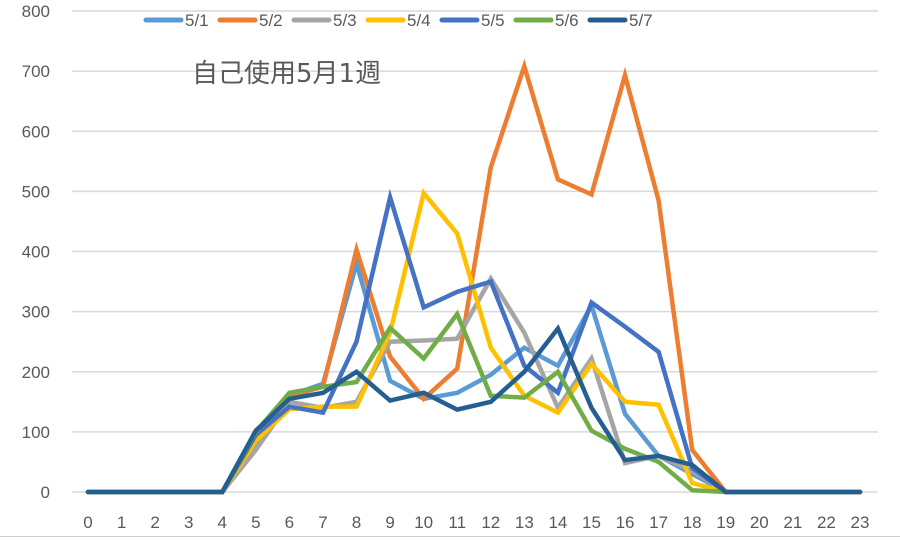  I want to click on x-tick-label: 9, so click(389, 522).